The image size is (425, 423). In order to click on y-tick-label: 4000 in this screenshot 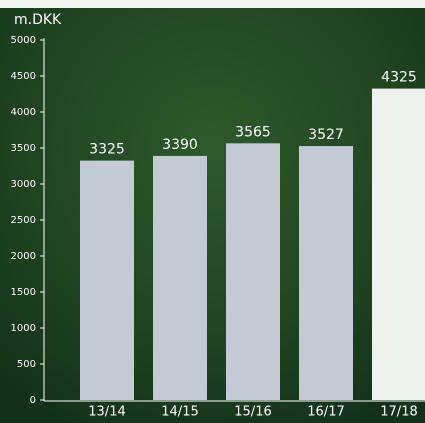, I will do `click(23, 112)`.